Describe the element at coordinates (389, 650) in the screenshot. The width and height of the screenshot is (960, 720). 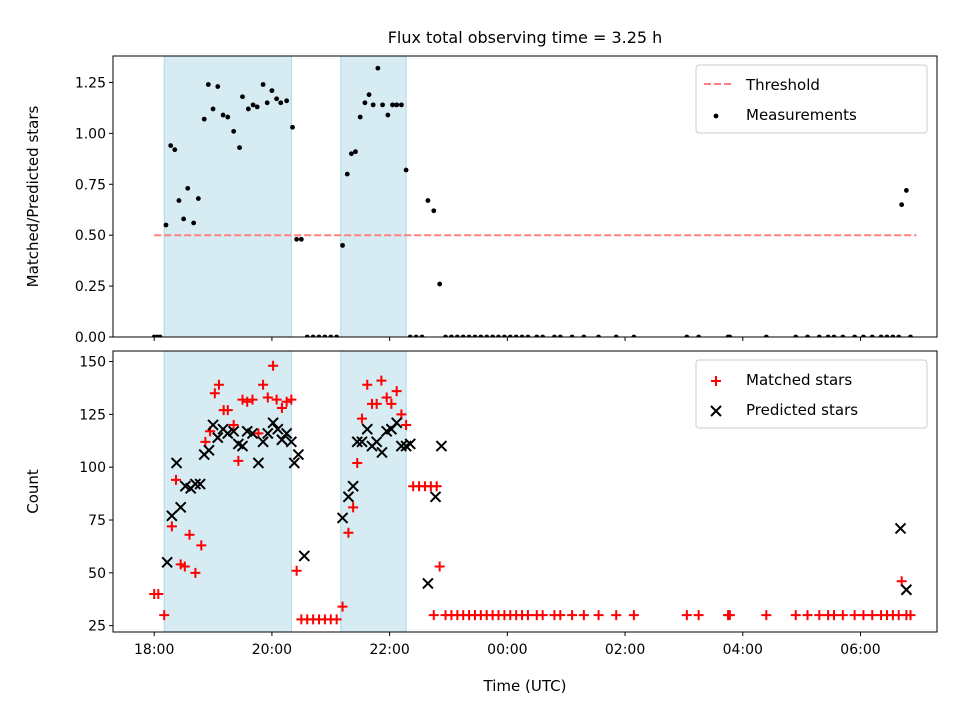
I see `x-tick-label: 22:00` at that location.